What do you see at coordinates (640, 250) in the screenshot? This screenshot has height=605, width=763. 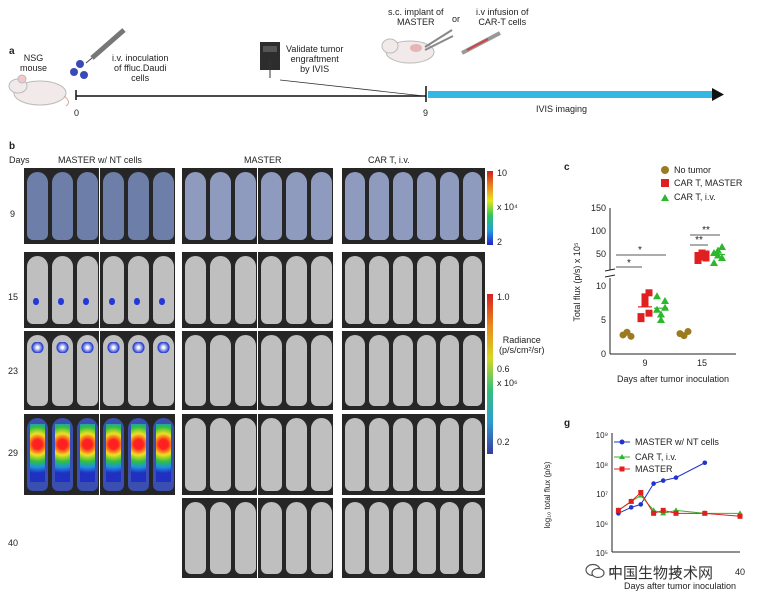 I see `sig-star-1: *` at bounding box center [640, 250].